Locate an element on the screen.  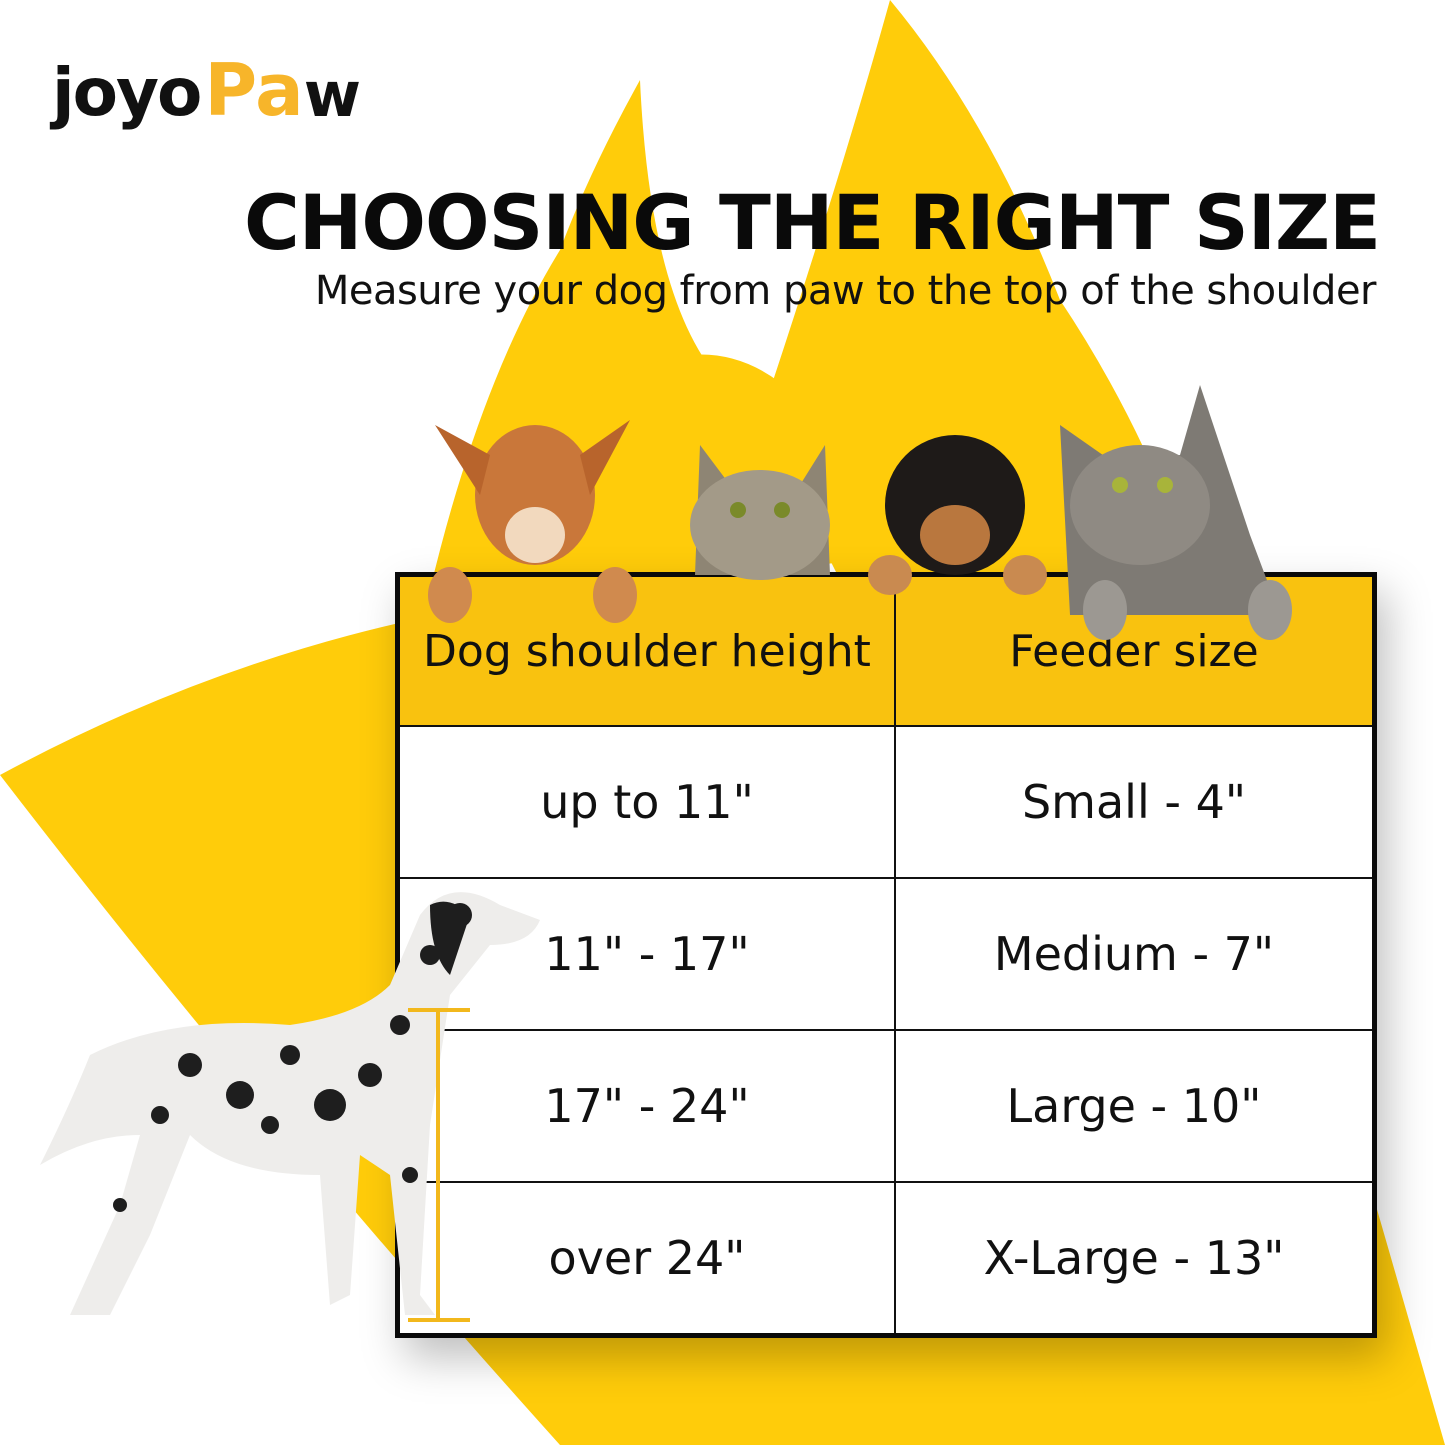
rottweiler-puppy-image is located at coordinates (957, 515).